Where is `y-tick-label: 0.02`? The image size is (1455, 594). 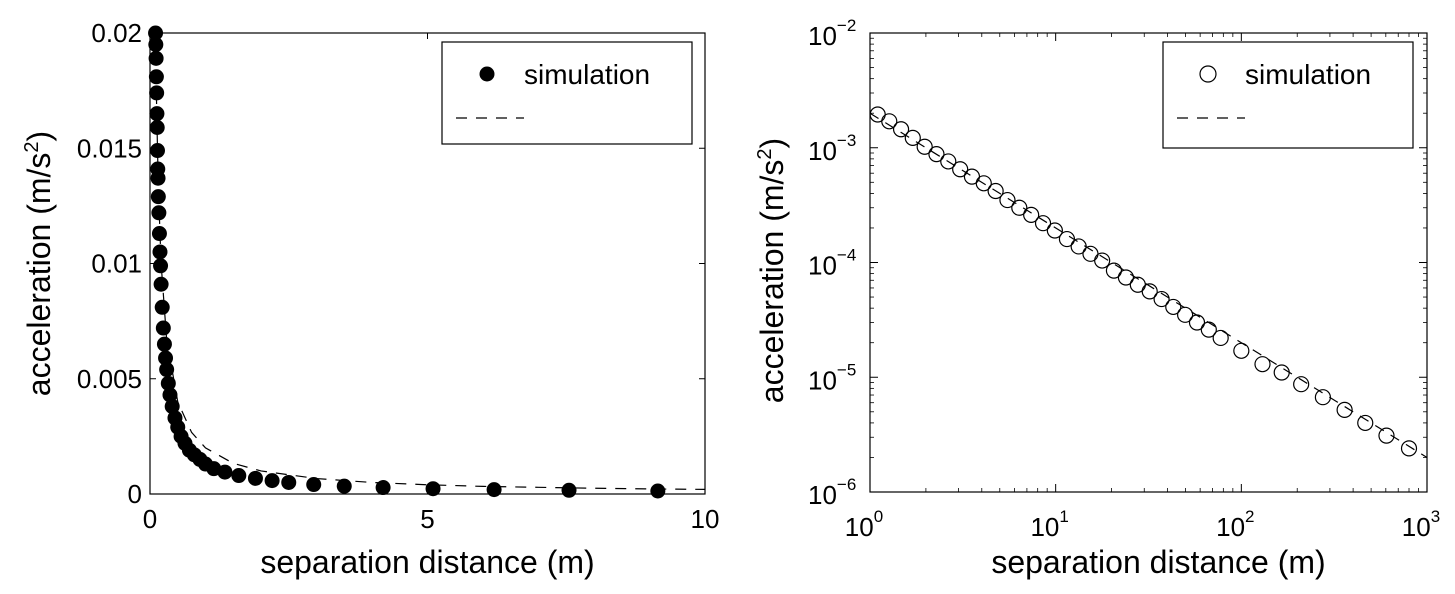 y-tick-label: 0.02 is located at coordinates (116, 33).